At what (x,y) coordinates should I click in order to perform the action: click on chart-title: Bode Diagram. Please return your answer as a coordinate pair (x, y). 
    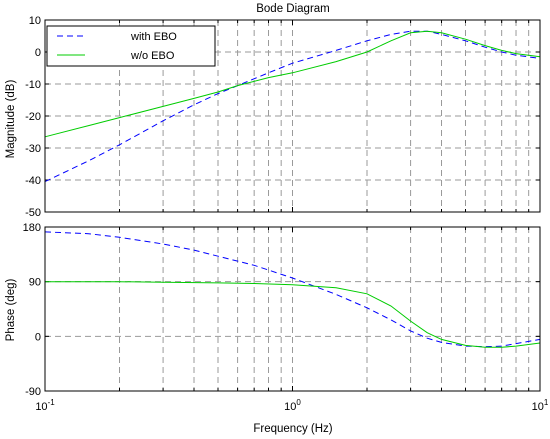
    Looking at the image, I should click on (293, 9).